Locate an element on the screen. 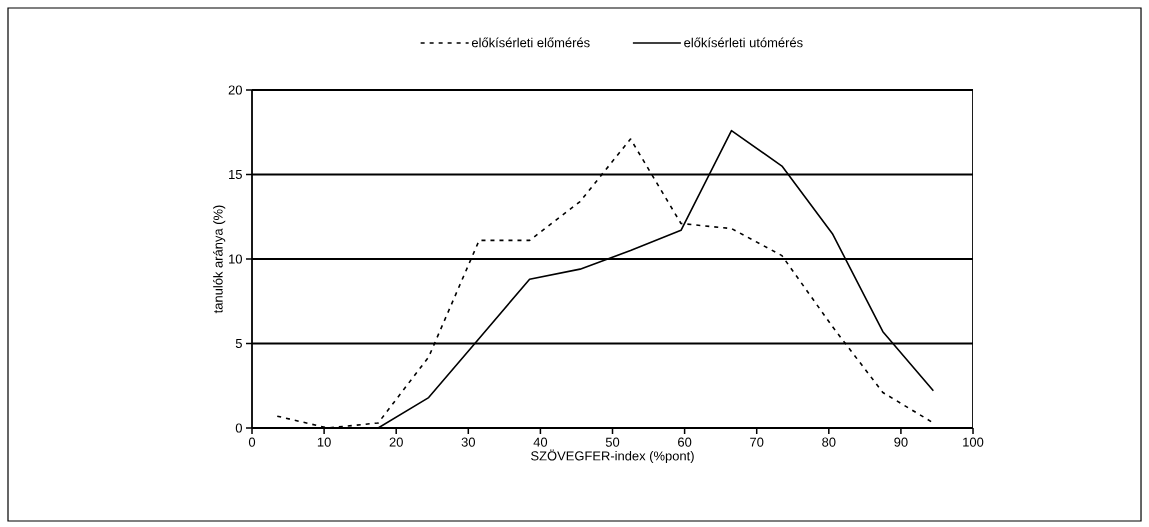 The width and height of the screenshot is (1149, 527). x-tick-label: 60 is located at coordinates (685, 442).